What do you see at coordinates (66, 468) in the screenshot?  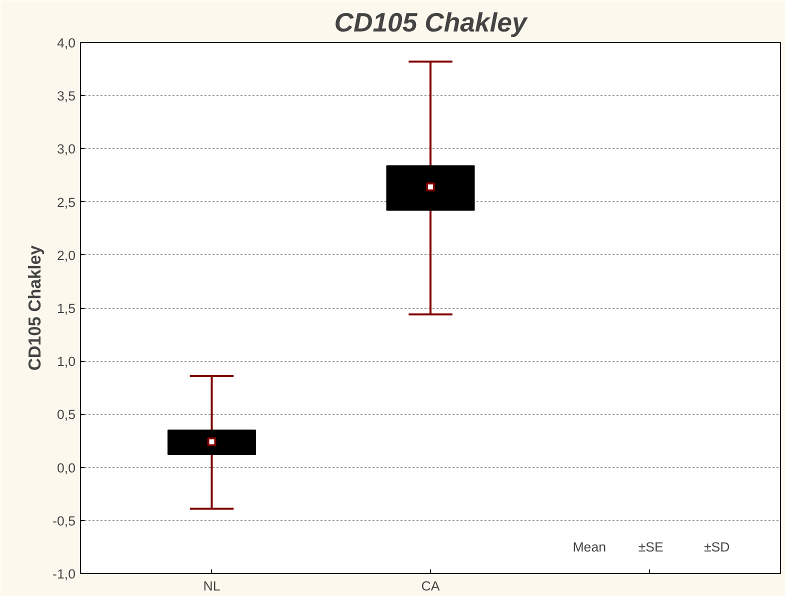 I see `y-tick-label: 0,0` at bounding box center [66, 468].